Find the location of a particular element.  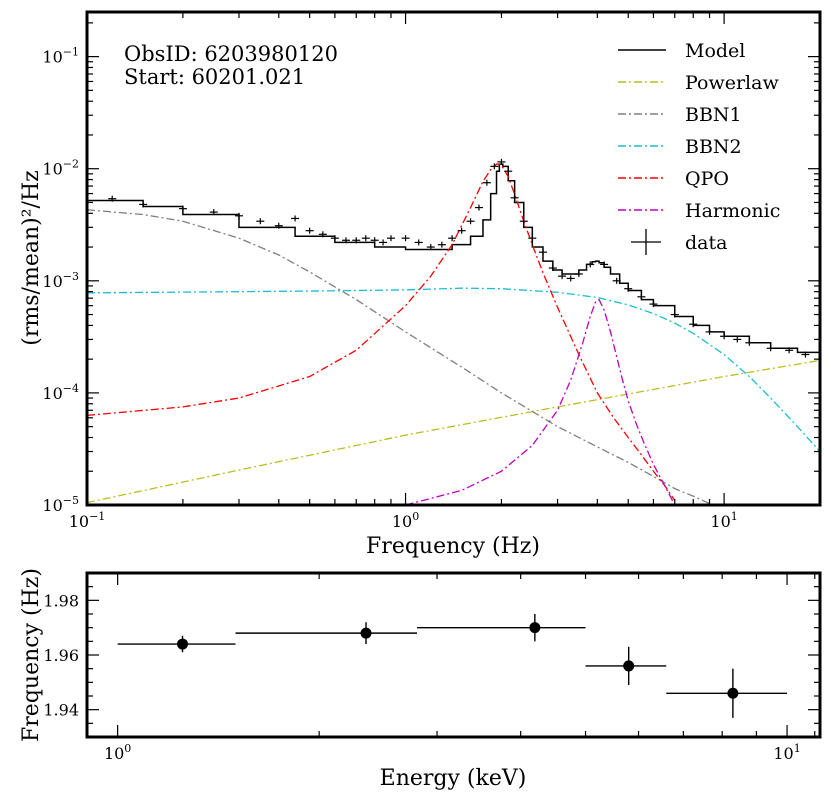

legend-entry-harmonic: Harmonic is located at coordinates (699, 211).